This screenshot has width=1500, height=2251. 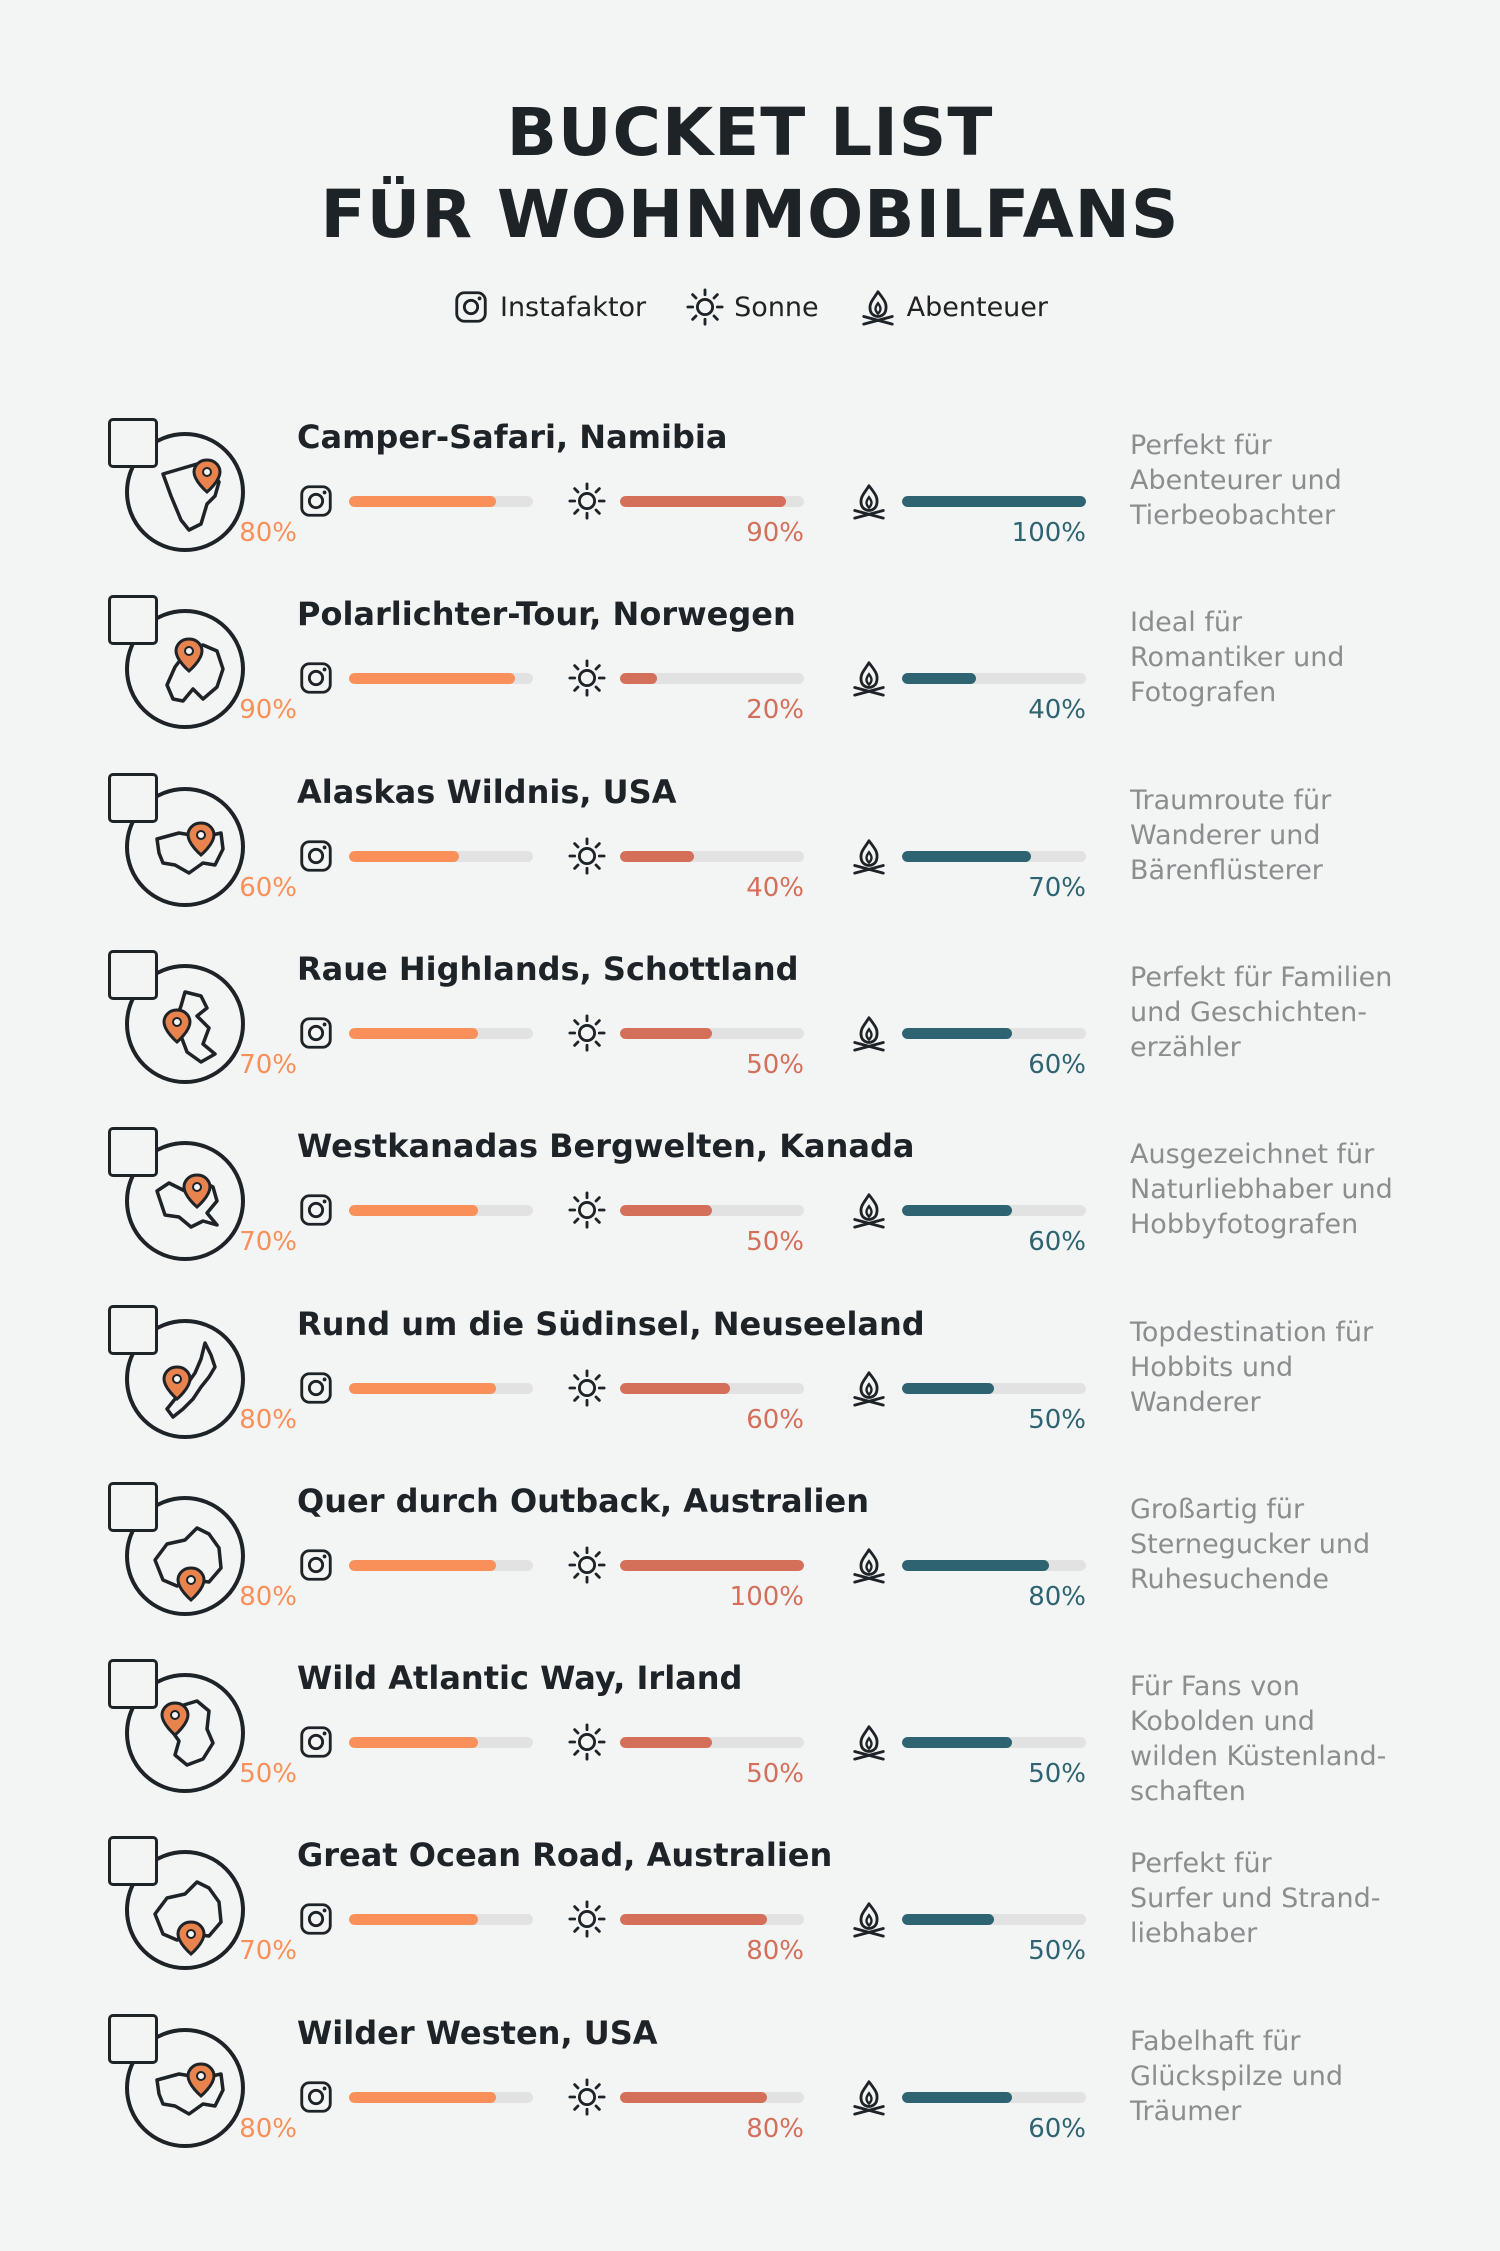 What do you see at coordinates (1250, 1544) in the screenshot?
I see `description-line: Sternegucker und` at bounding box center [1250, 1544].